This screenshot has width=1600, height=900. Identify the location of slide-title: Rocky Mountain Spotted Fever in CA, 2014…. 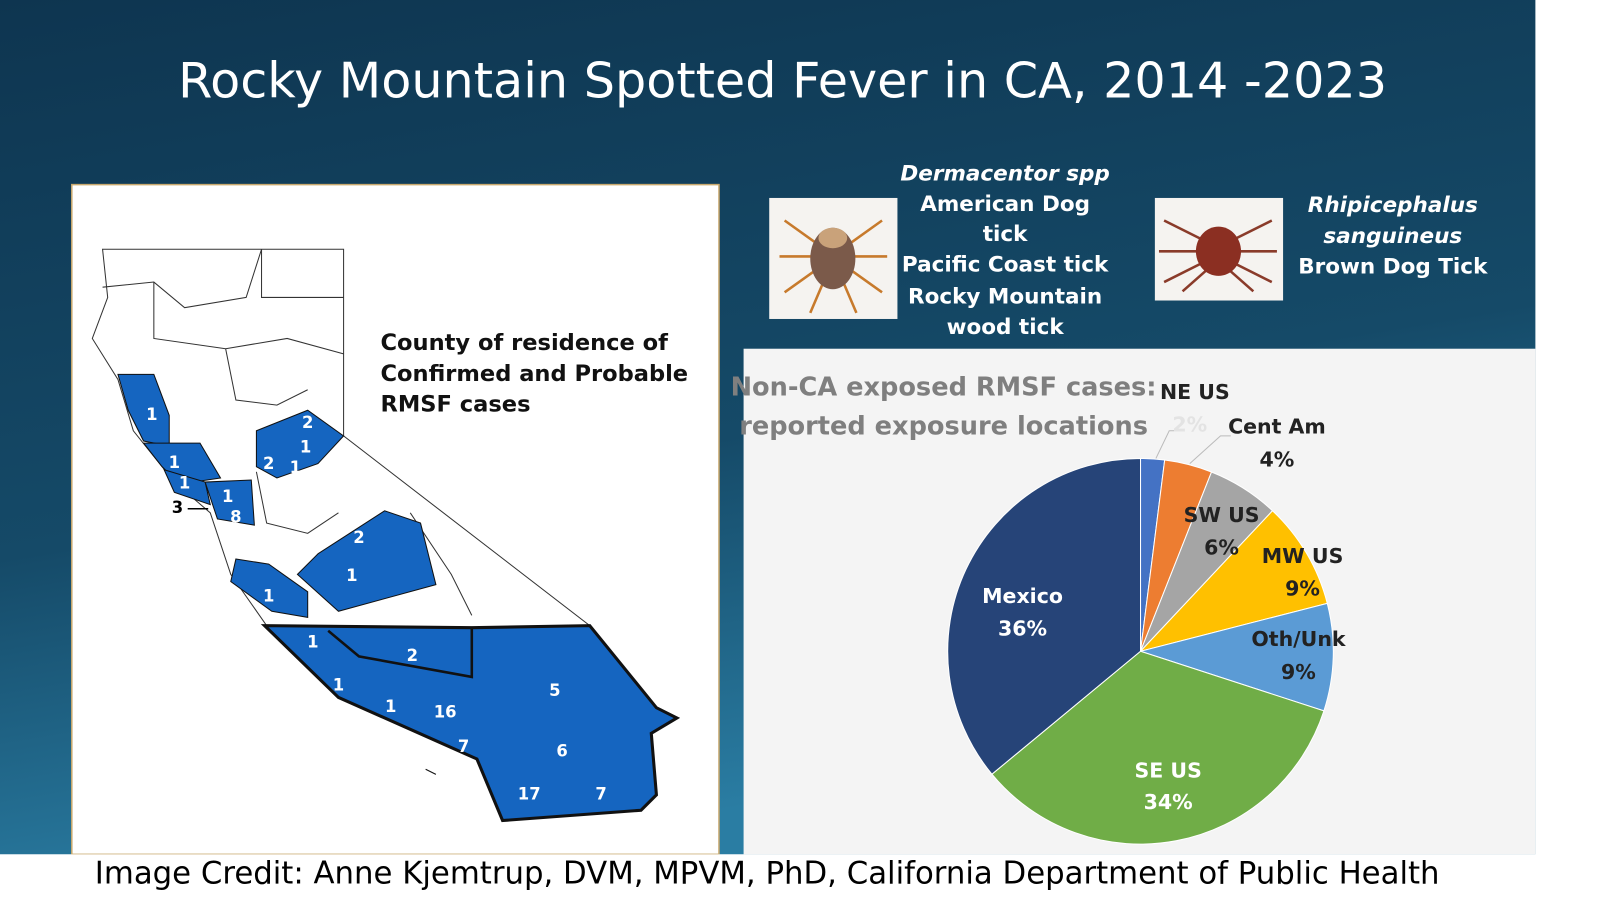
(782, 81).